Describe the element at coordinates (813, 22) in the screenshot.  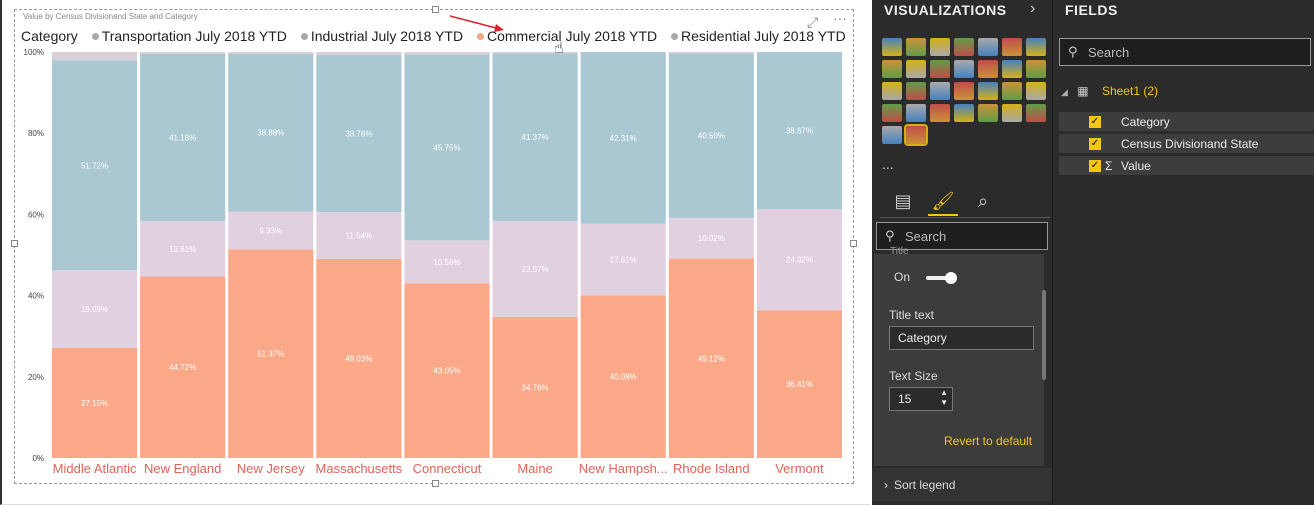
I see `focus-mode-icon: ⤢` at that location.